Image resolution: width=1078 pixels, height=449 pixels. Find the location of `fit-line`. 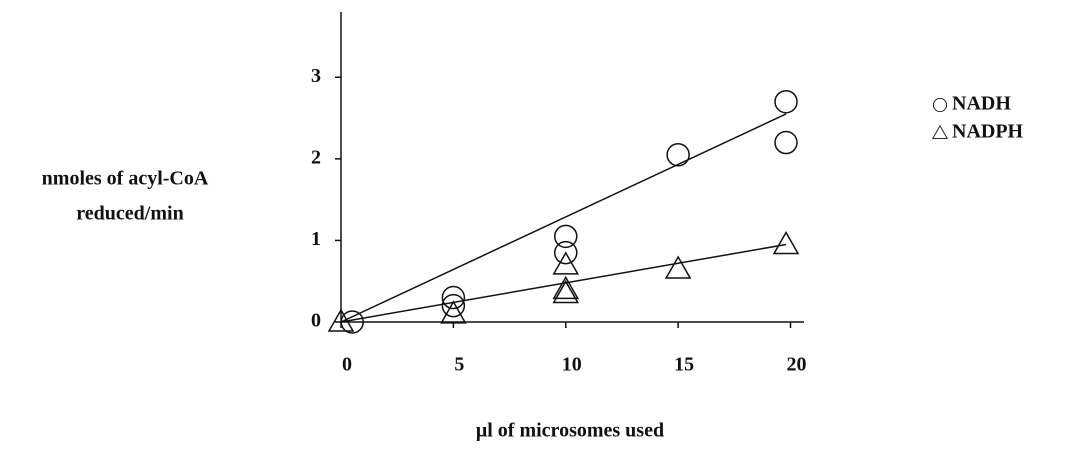

fit-line is located at coordinates (563, 283).